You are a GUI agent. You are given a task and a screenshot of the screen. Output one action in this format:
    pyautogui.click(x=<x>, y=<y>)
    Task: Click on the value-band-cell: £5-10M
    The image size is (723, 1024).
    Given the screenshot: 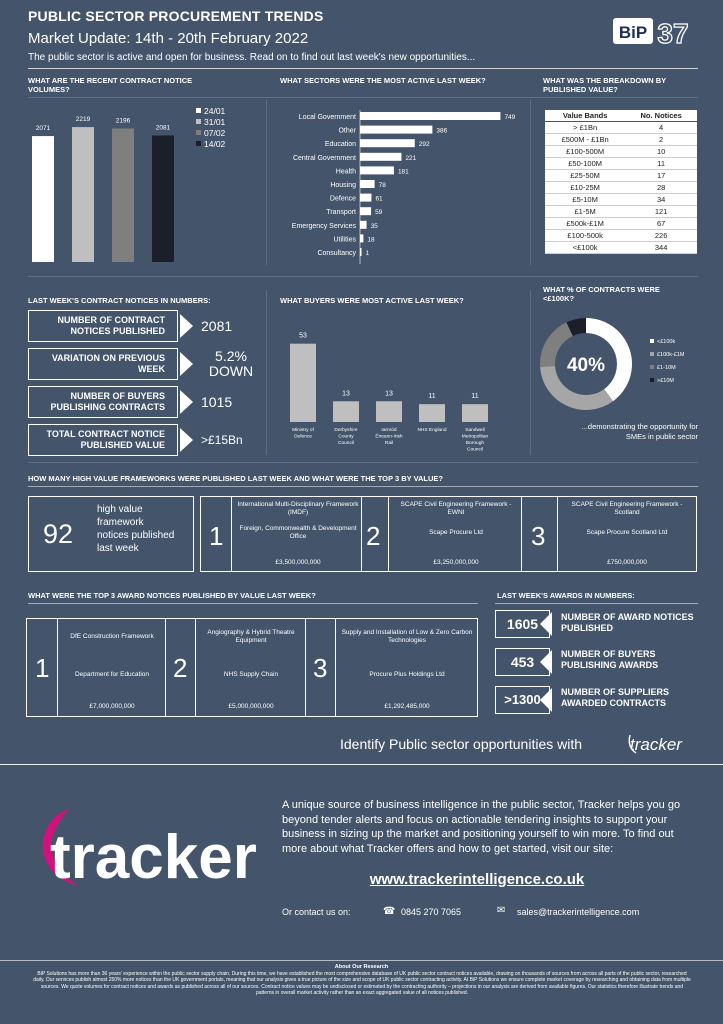 What is the action you would take?
    pyautogui.click(x=585, y=199)
    